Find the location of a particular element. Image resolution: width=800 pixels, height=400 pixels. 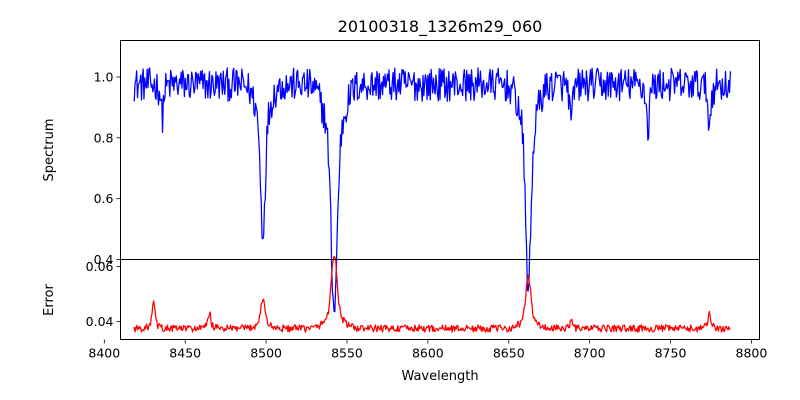

wavelength-x-tick-label: 8700 is located at coordinates (590, 353).